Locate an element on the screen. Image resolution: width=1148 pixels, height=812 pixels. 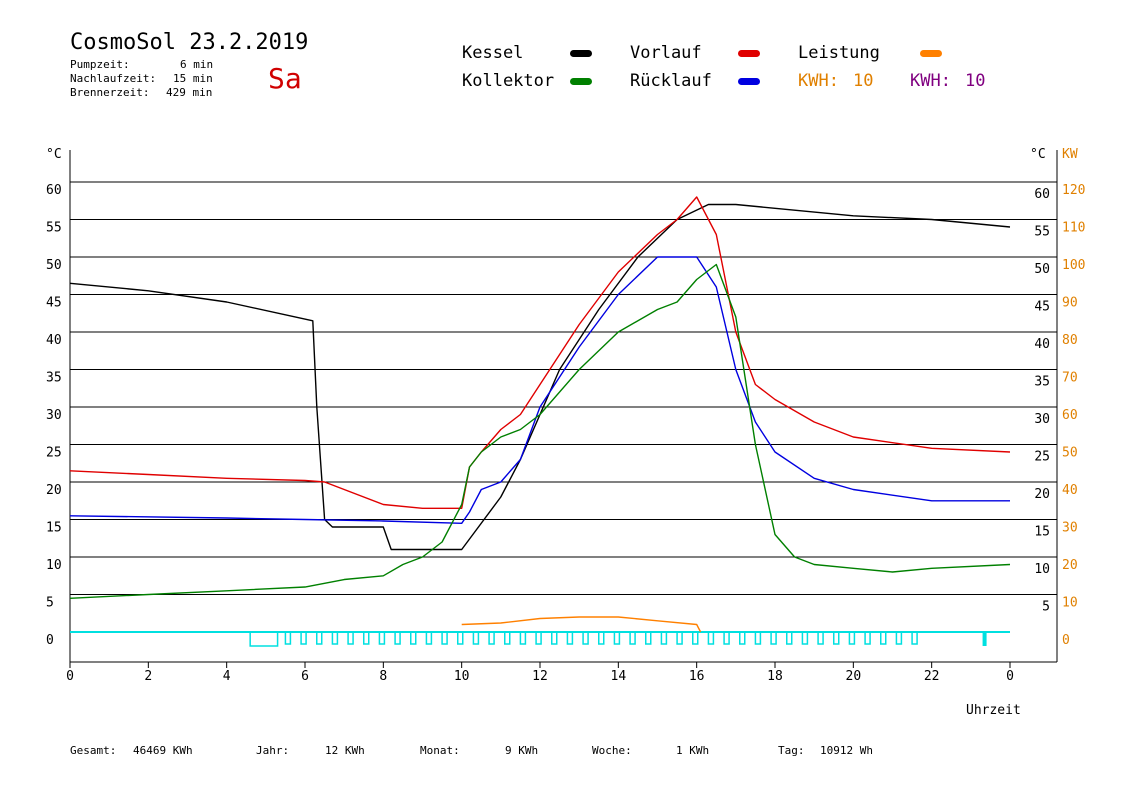
y-tick-right-celsius-label: 5 is located at coordinates (1046, 607).